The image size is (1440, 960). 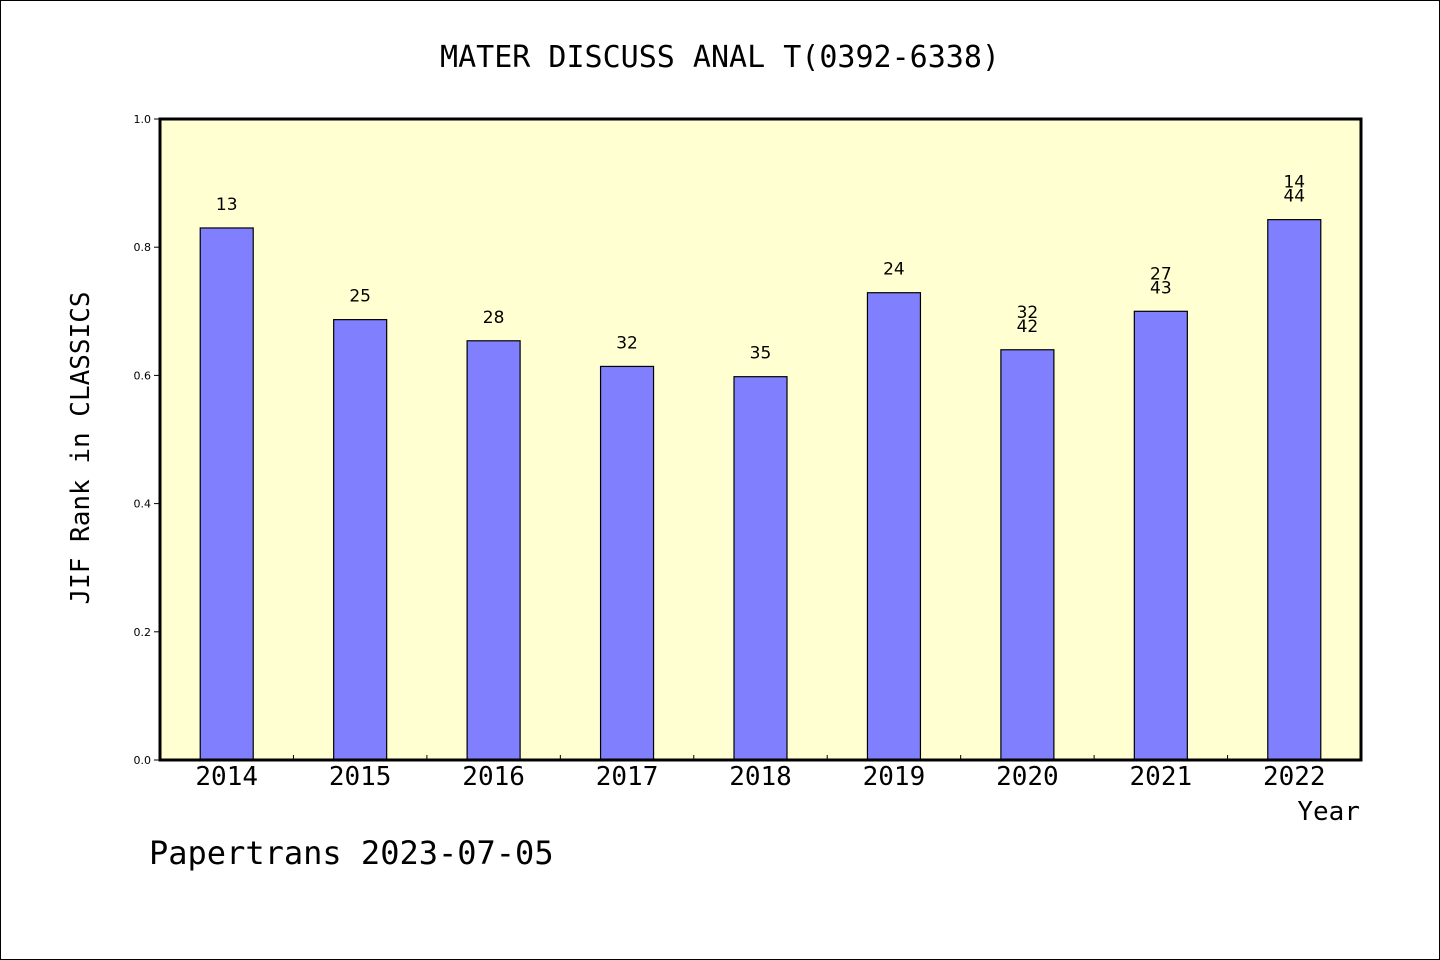 I want to click on y-axis: 0.0 0.2 0.4 0.6 0.8 1.0, so click(x=147, y=440).